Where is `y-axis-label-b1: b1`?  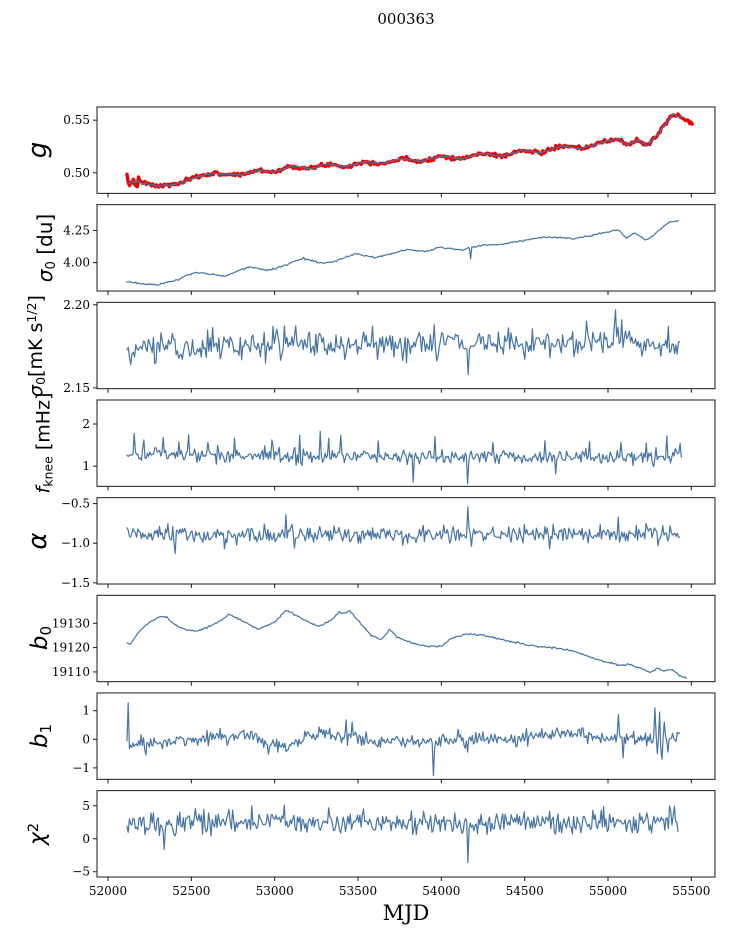
y-axis-label-b1: b1 is located at coordinates (41, 736).